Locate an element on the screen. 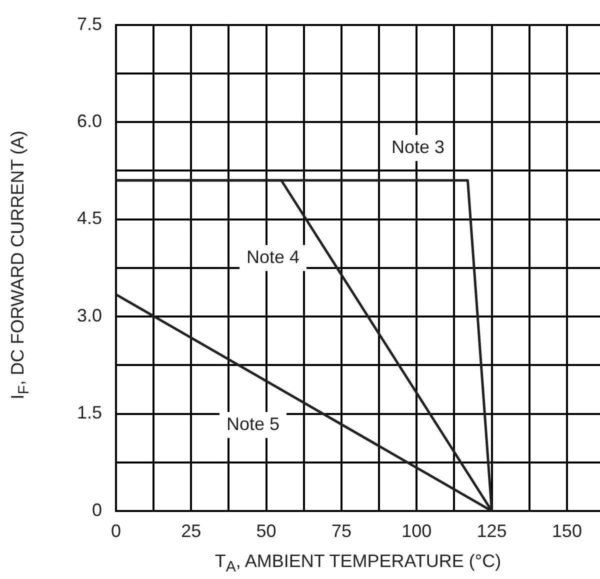  annotation: Note 3 is located at coordinates (418, 146).